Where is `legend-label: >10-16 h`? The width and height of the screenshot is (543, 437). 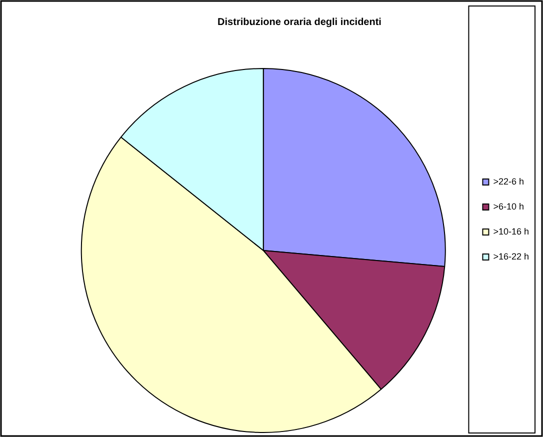
legend-label: >10-16 h is located at coordinates (511, 231).